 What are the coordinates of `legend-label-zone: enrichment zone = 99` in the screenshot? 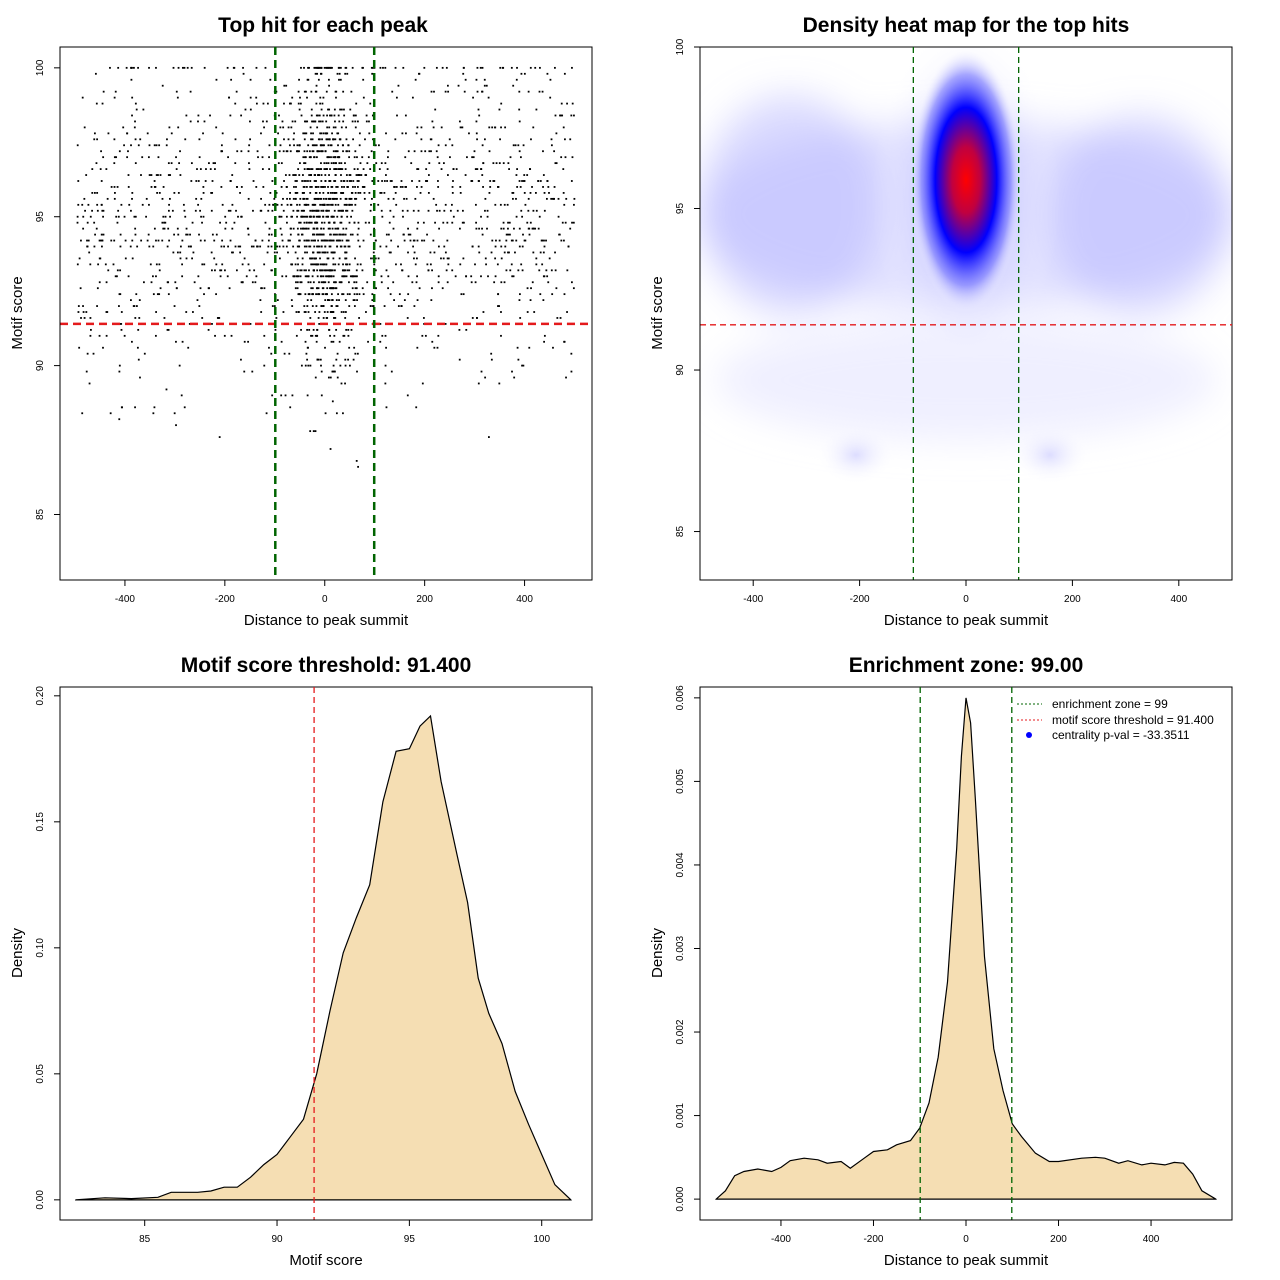 It's located at (1110, 704).